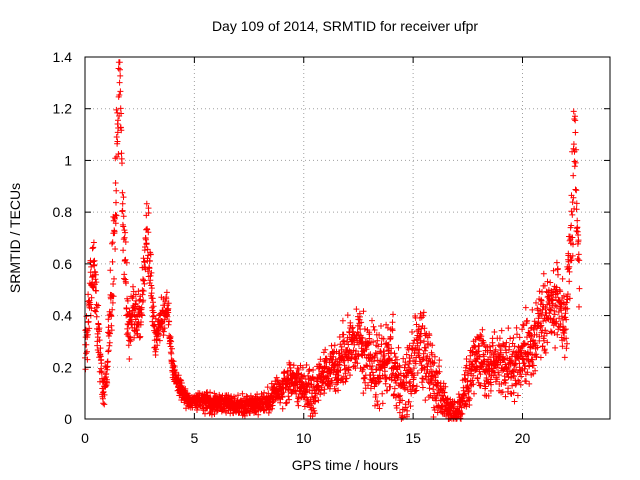 The width and height of the screenshot is (640, 480). I want to click on y-axis-label: SRMTID / TECUs, so click(15, 238).